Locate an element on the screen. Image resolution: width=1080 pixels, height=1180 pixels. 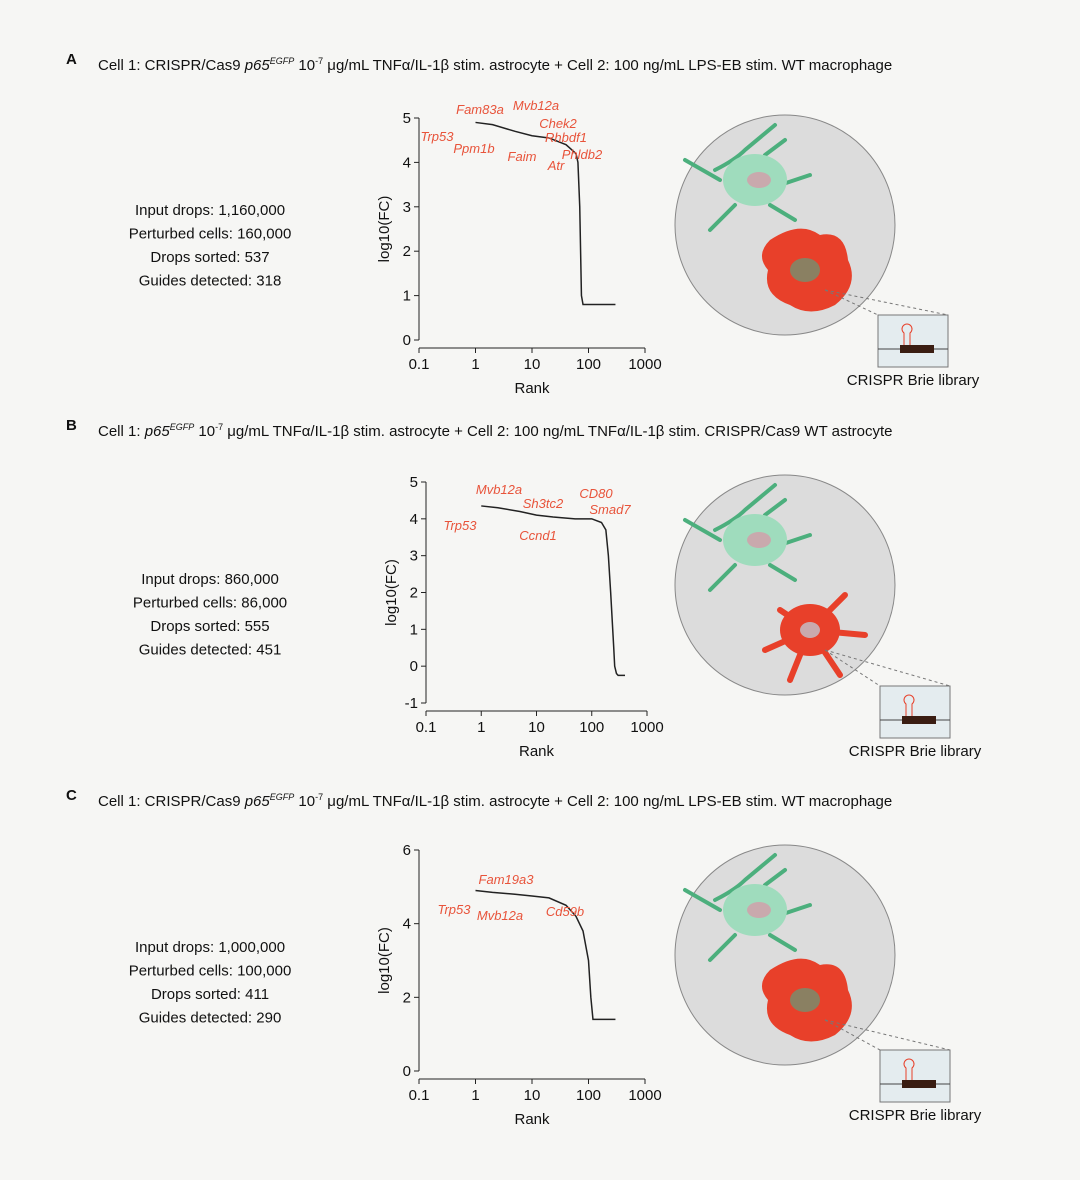
stat-line: Drops sorted: 555 is located at coordinates (209, 626).